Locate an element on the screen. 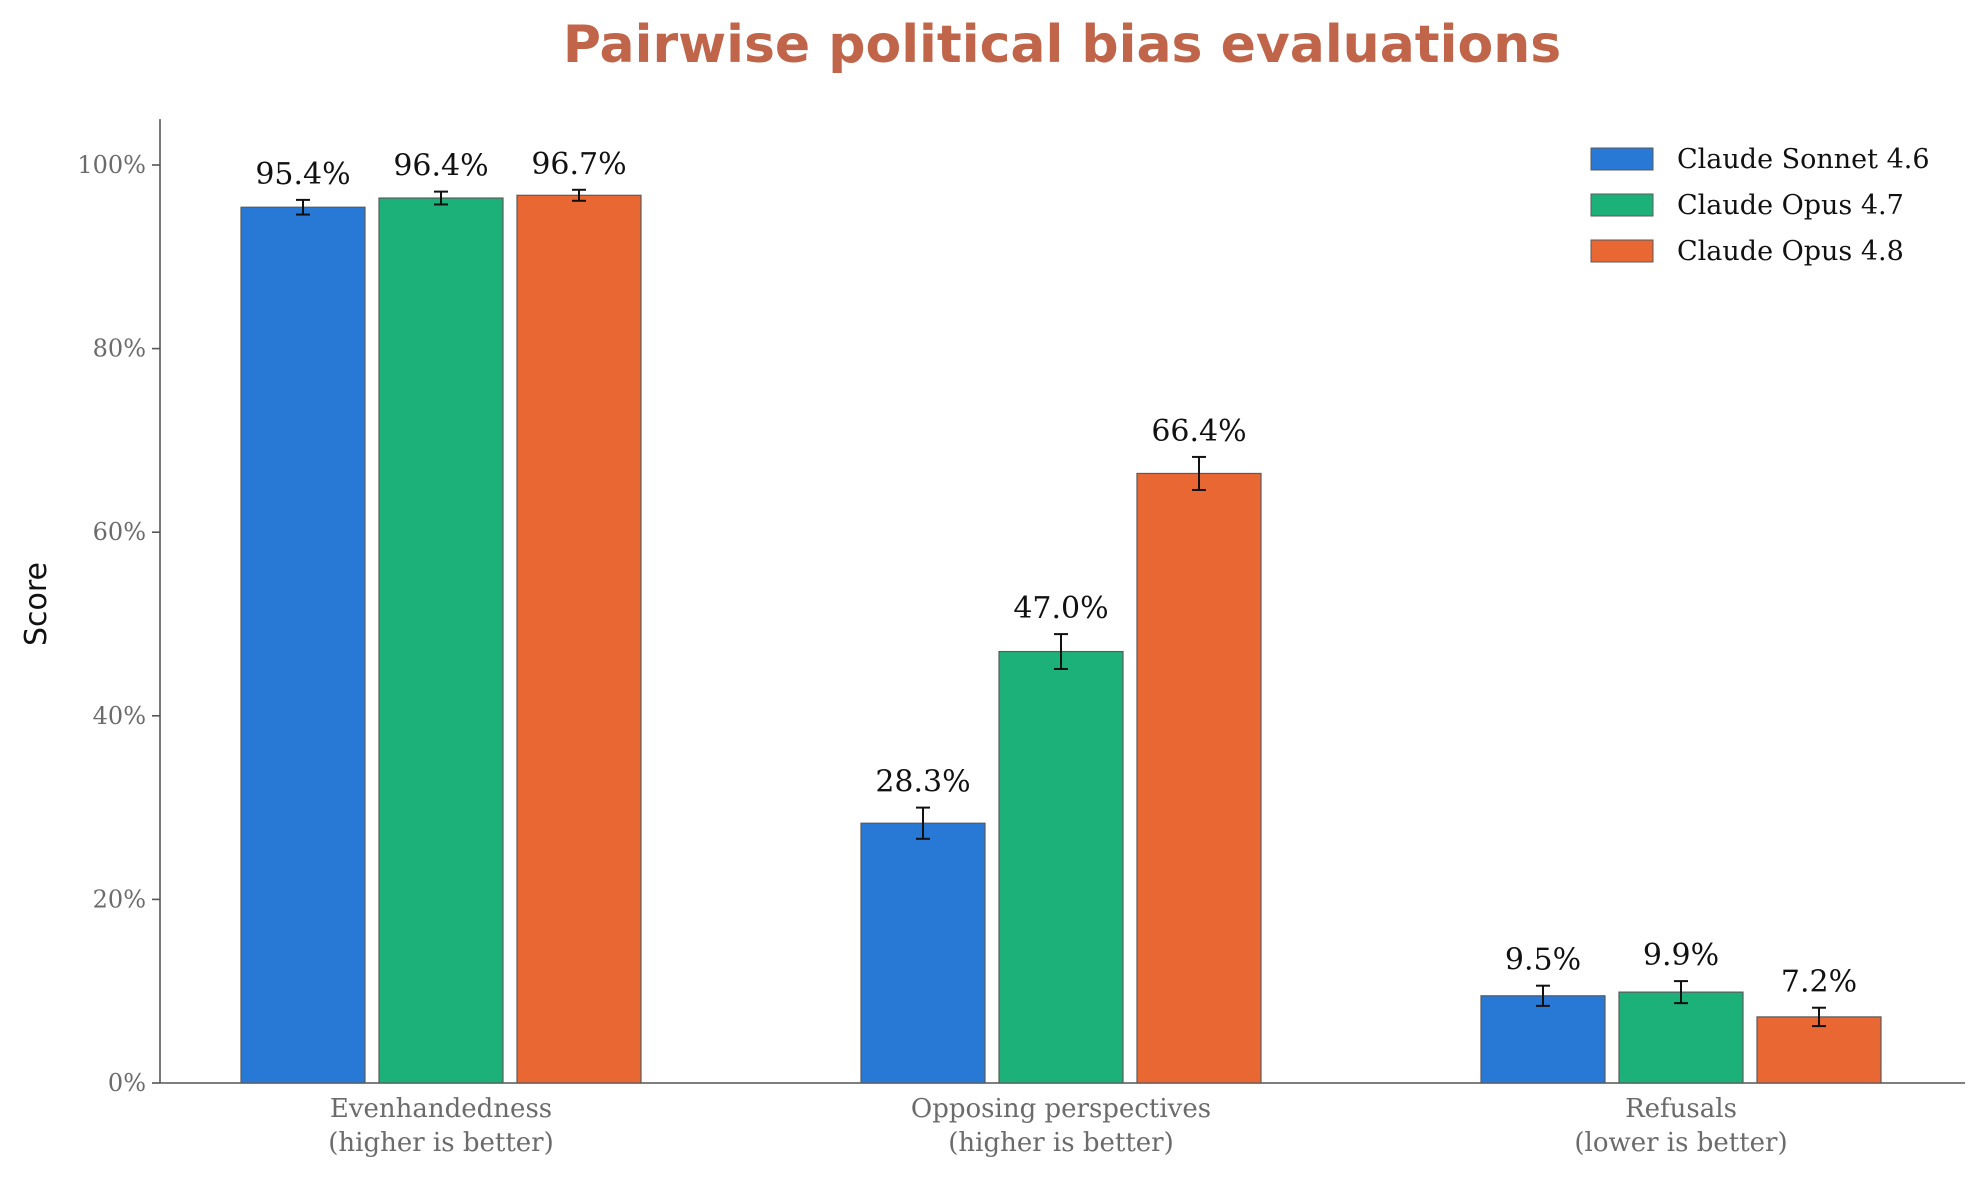 The width and height of the screenshot is (1979, 1185). y-tick-label: 40% is located at coordinates (119, 716).